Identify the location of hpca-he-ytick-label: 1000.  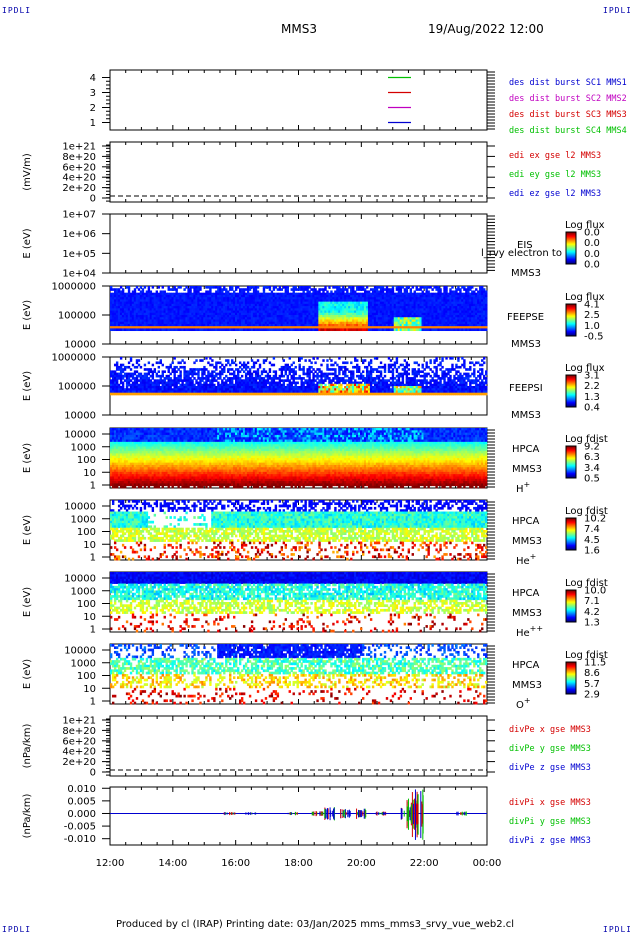
(83, 519).